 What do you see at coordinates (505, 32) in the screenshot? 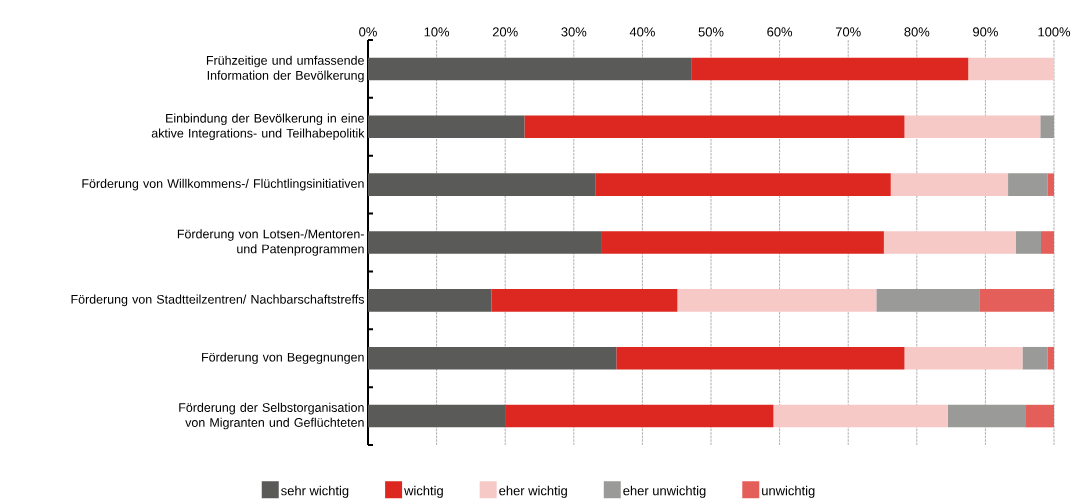
I see `x-tick-label: 20%` at bounding box center [505, 32].